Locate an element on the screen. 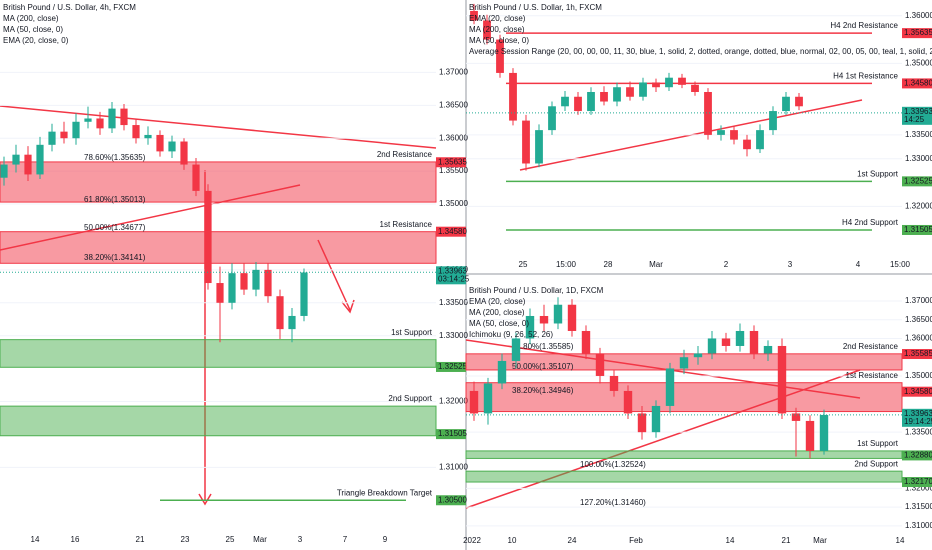 The height and width of the screenshot is (550, 932). y-tick-label: 1.31500 is located at coordinates (918, 506).